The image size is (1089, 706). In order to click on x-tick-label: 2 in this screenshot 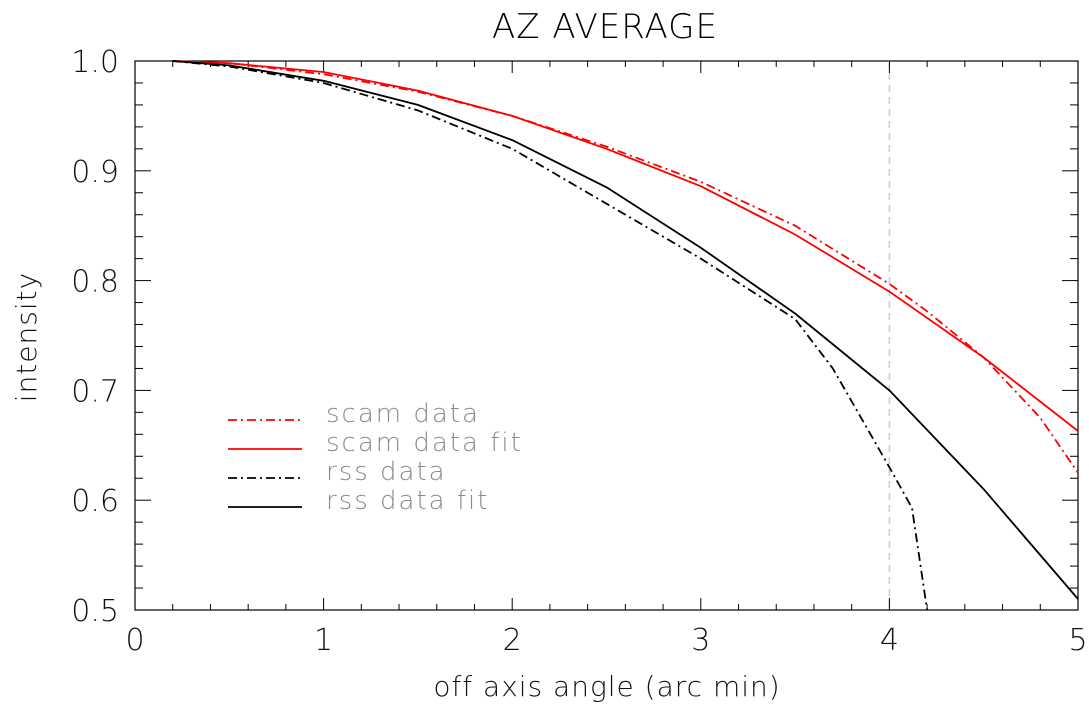, I will do `click(512, 640)`.